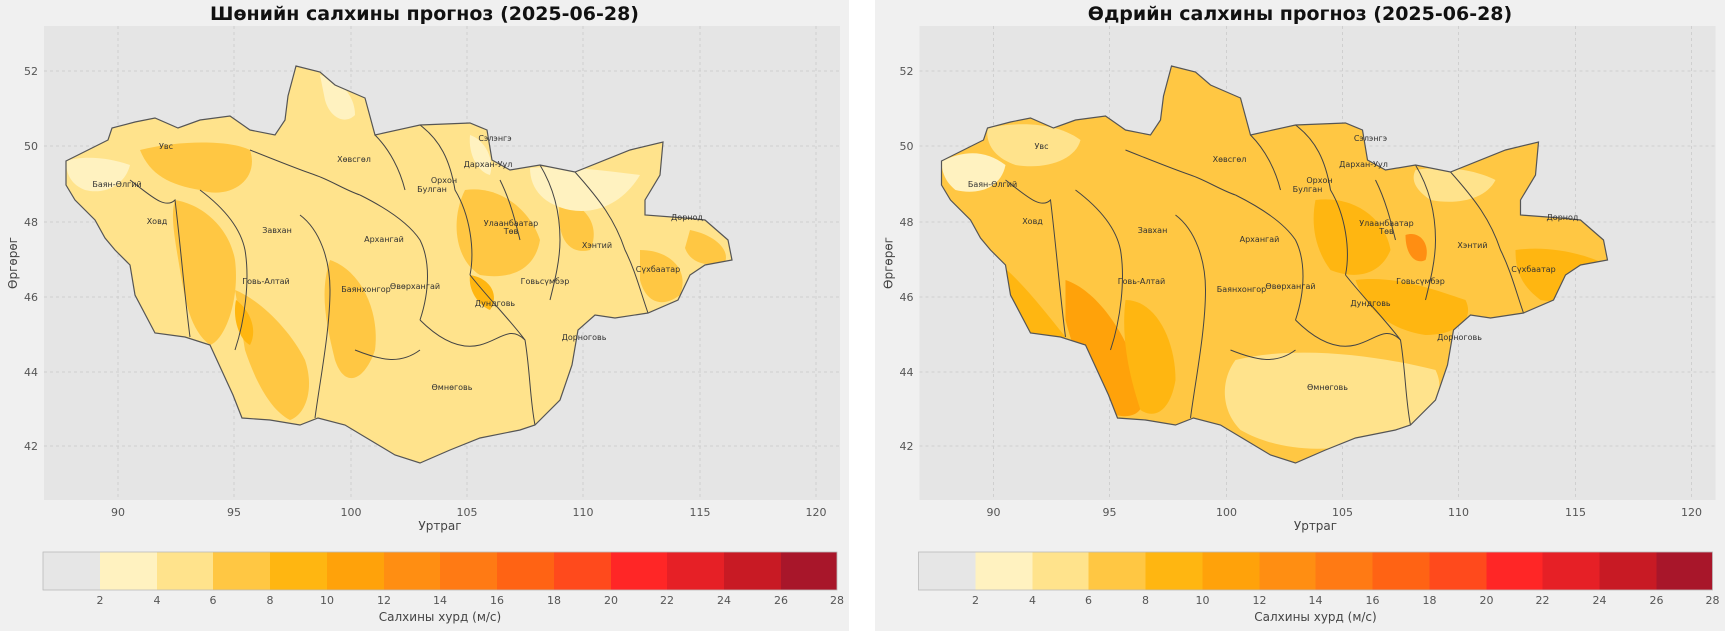  Describe the element at coordinates (213, 600) in the screenshot. I see `colorbar-tick: 6` at that location.